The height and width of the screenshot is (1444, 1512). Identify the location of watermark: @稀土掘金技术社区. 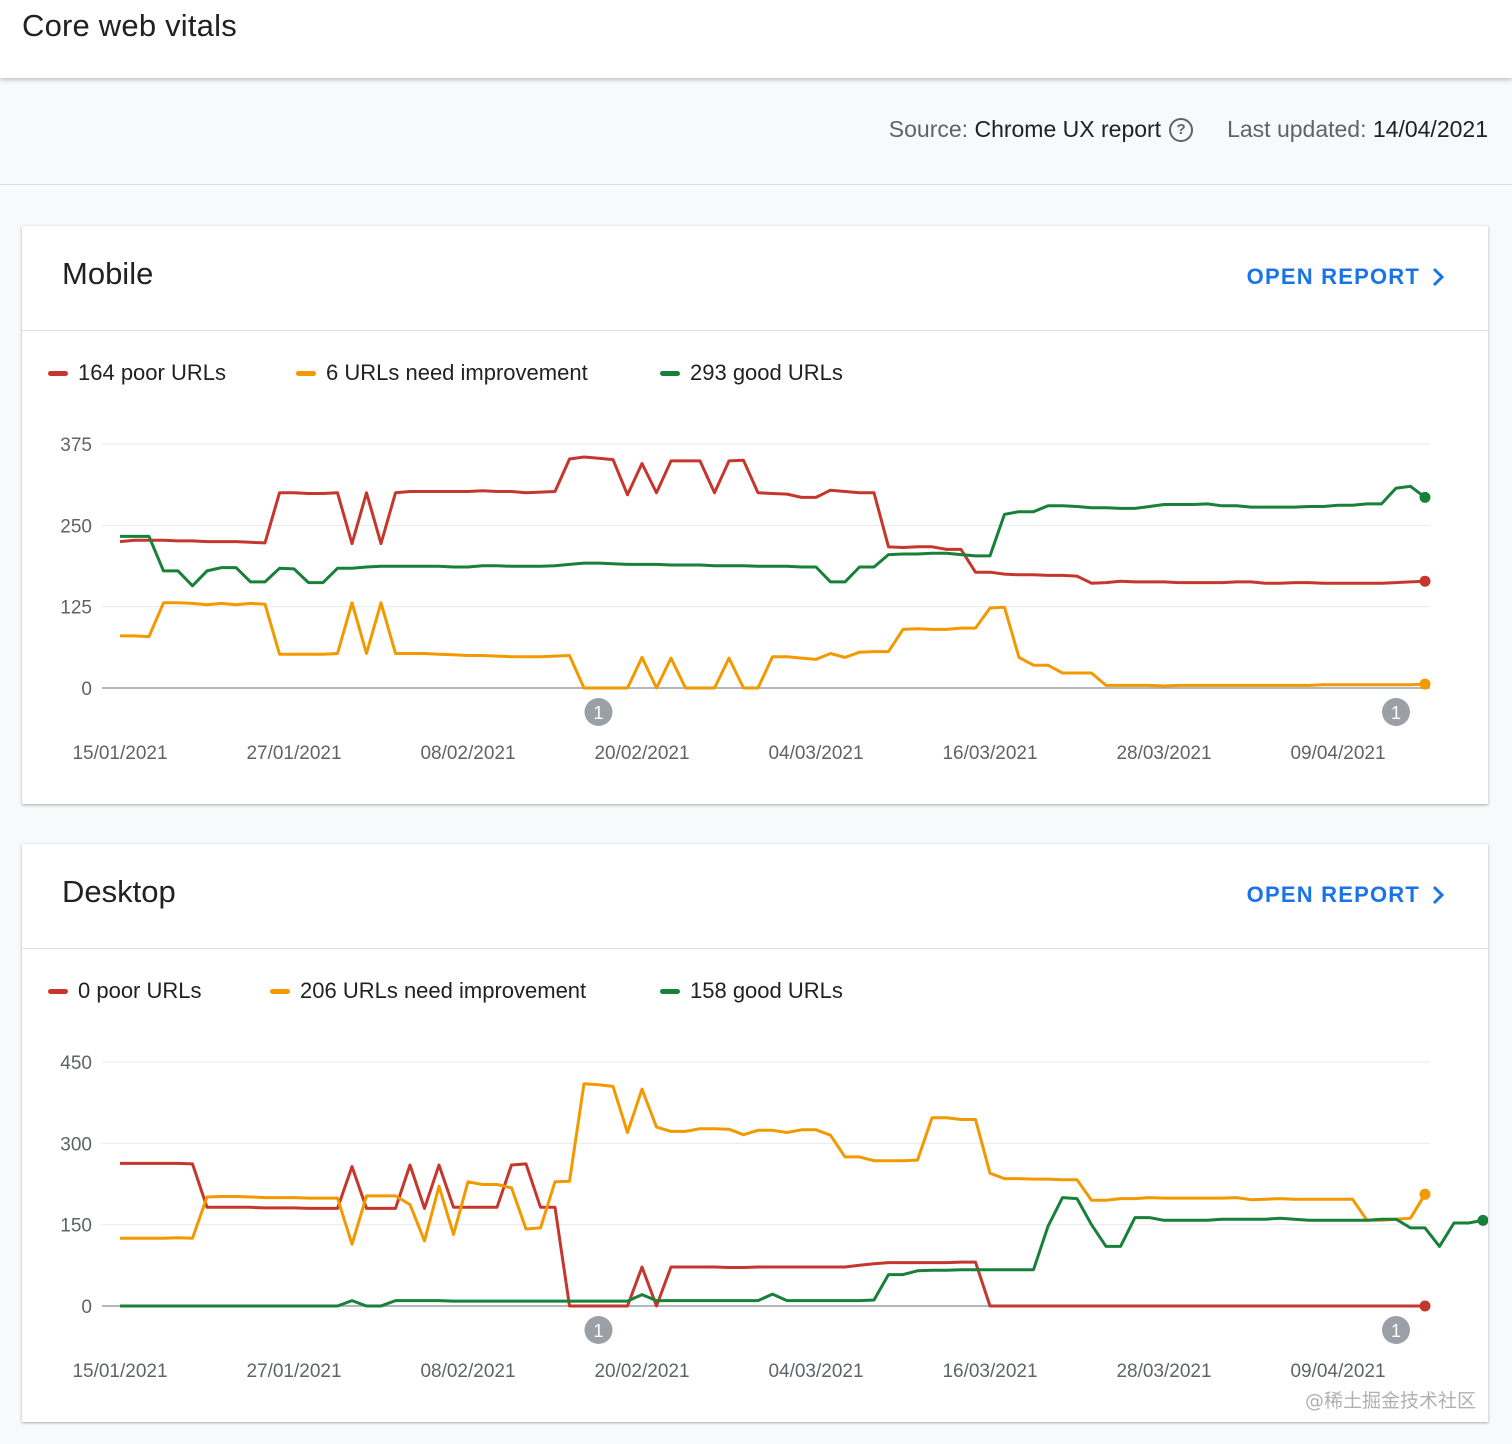
(1390, 1401).